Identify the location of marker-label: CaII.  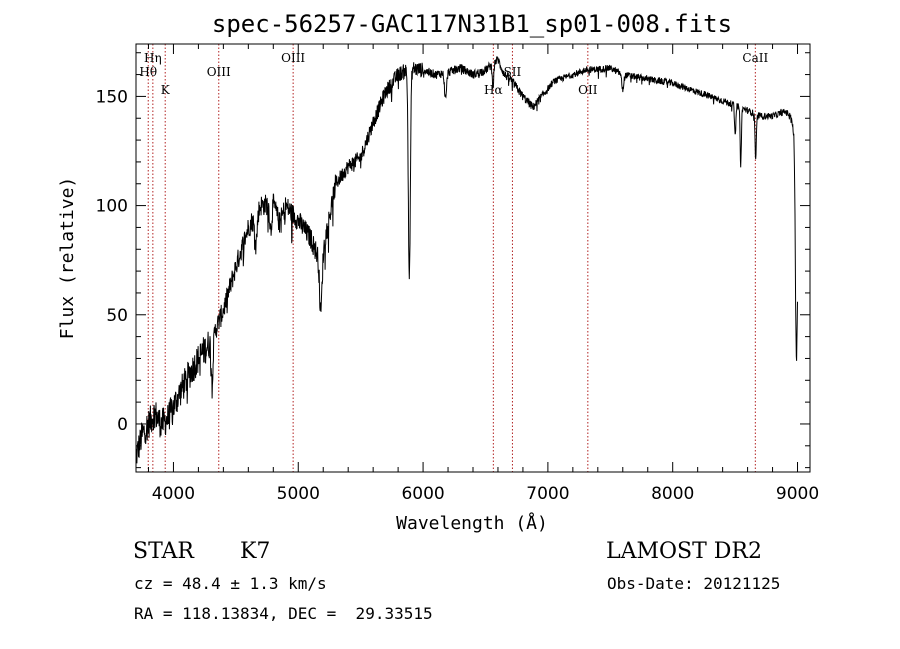
(755, 58).